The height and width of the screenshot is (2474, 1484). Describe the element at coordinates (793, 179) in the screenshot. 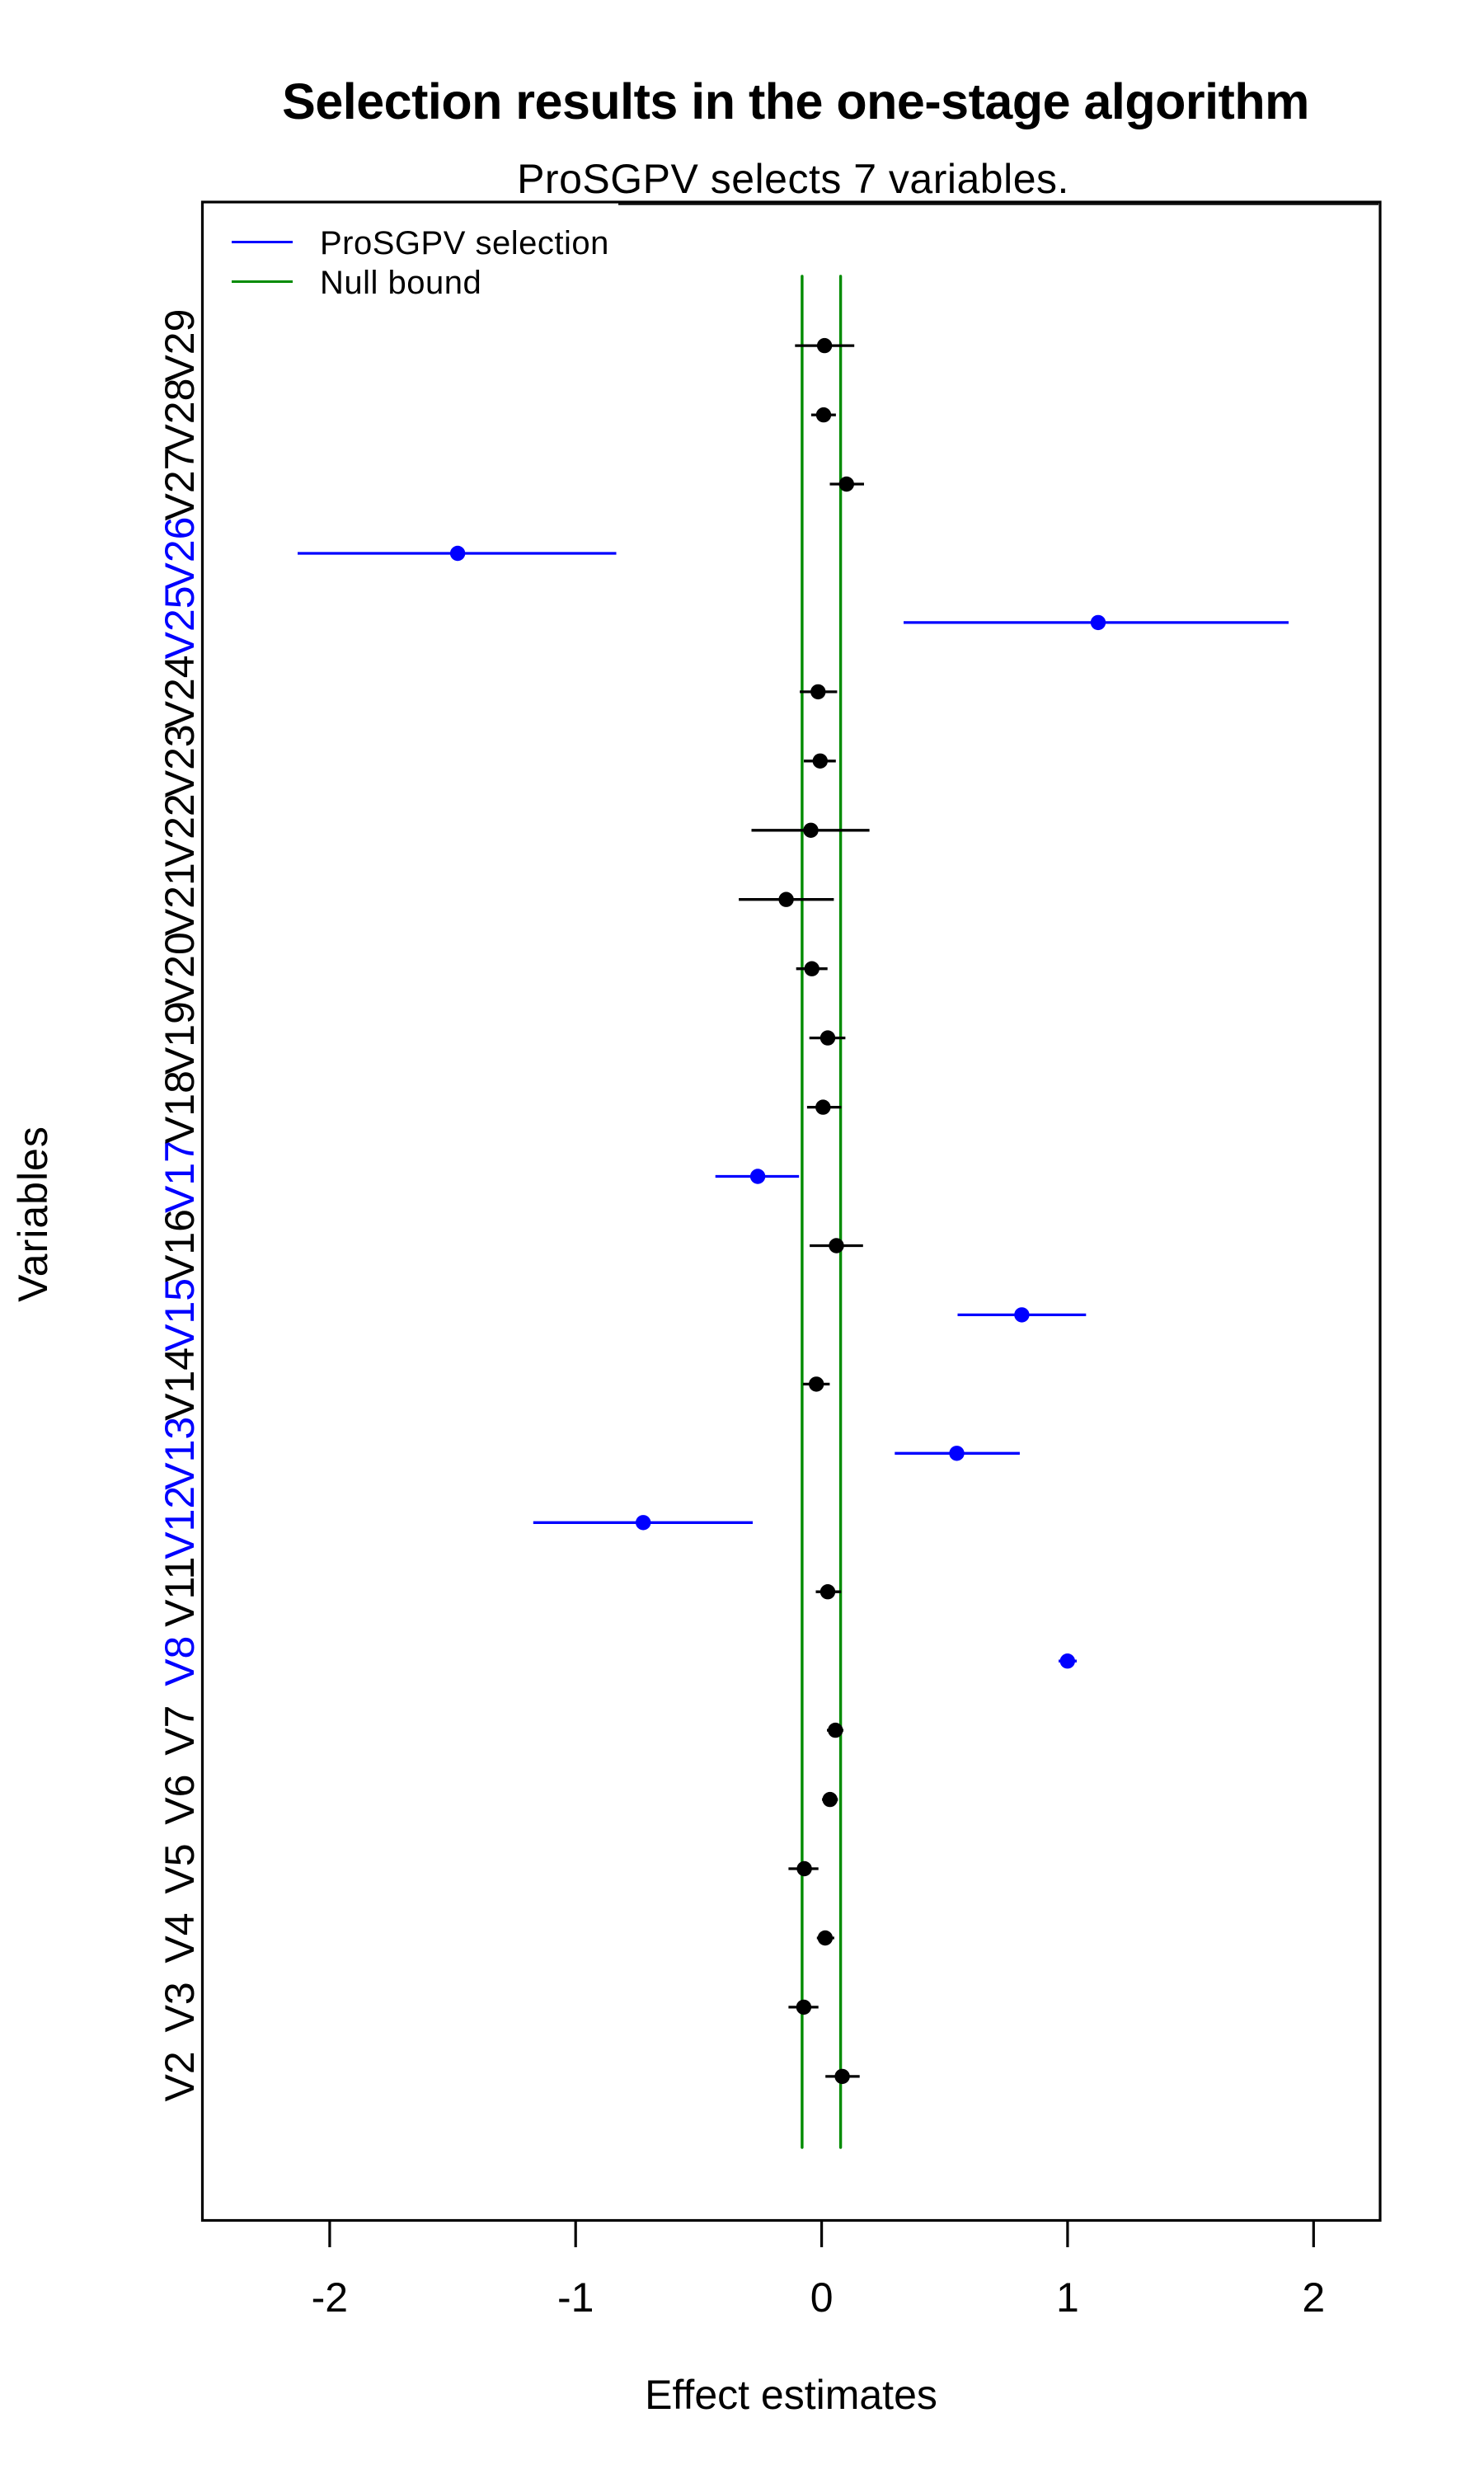

I see `svg-text: ProSGPV selects 7 variables.` at that location.